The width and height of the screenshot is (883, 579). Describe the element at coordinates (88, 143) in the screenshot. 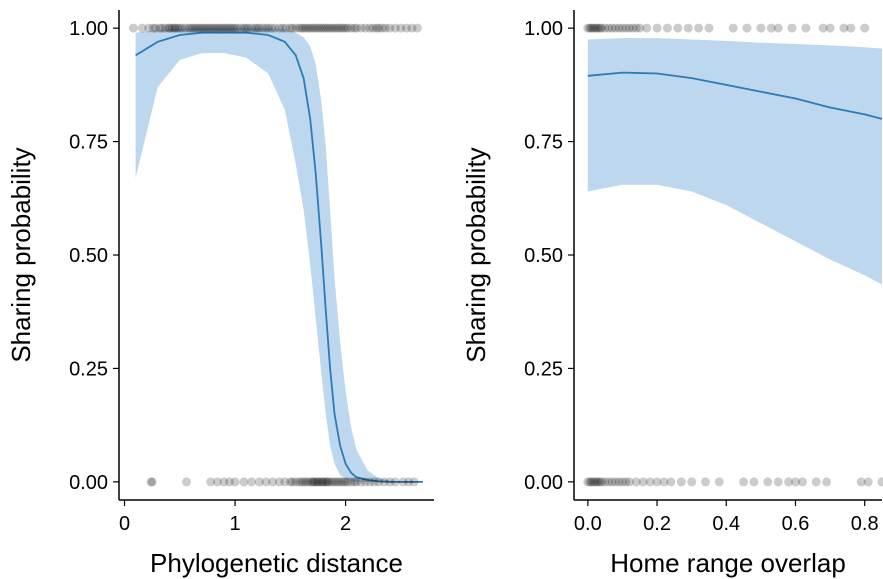

I see `y-tick-label: 0.75` at that location.